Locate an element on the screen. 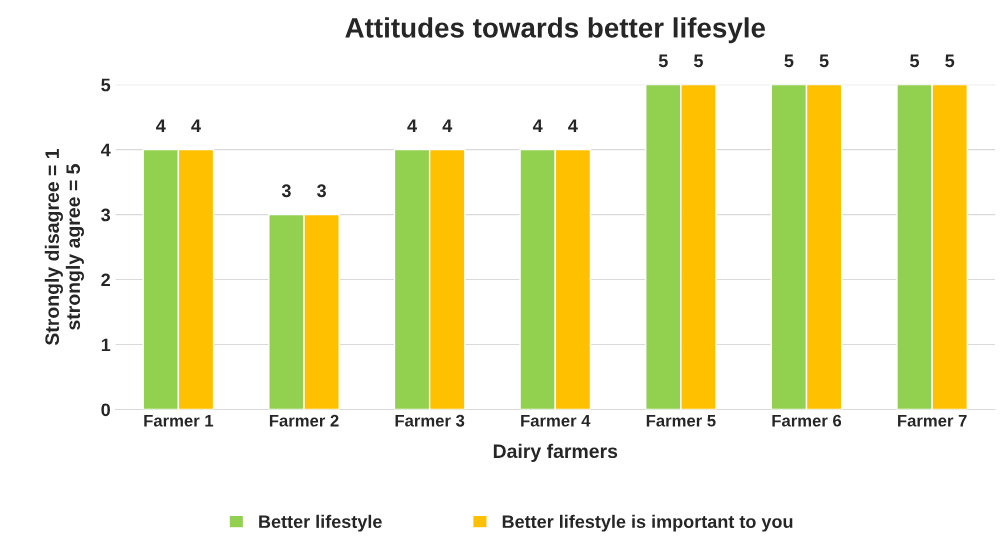 Image resolution: width=1005 pixels, height=546 pixels. legend-label: Better lifestyle is important to you is located at coordinates (647, 523).